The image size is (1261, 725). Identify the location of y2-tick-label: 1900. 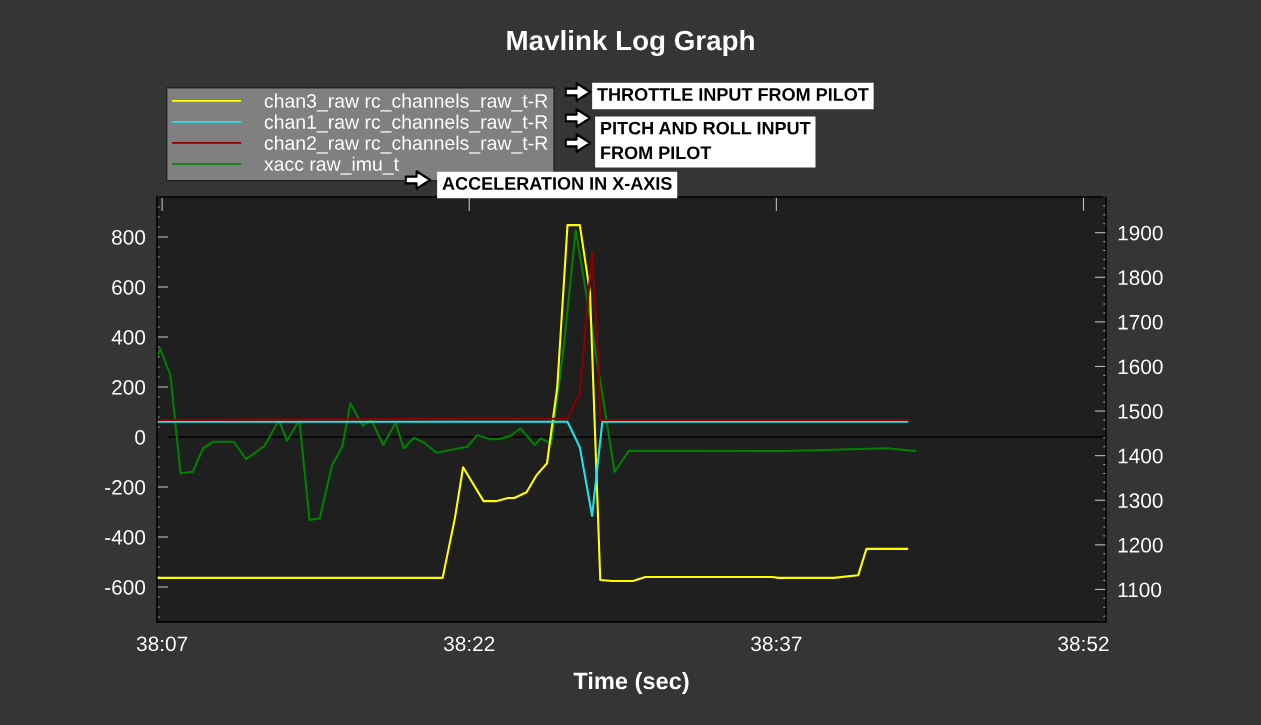
(1140, 233).